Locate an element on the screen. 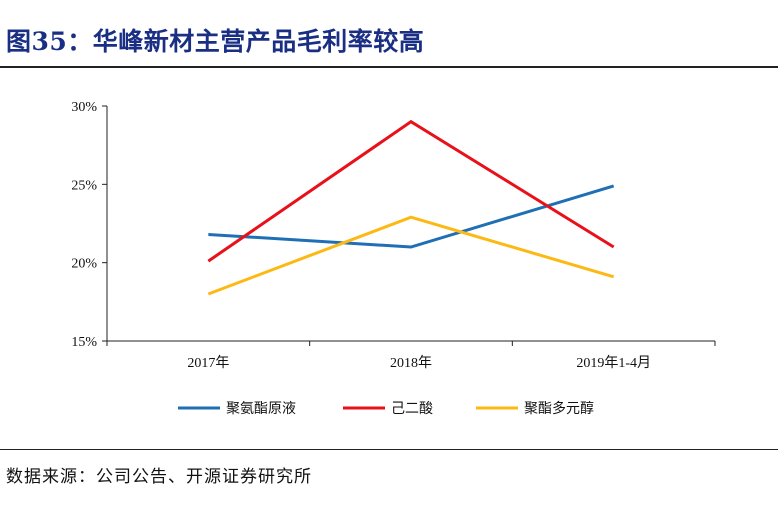 The image size is (778, 505). x-tick-label: 2018年 is located at coordinates (411, 363).